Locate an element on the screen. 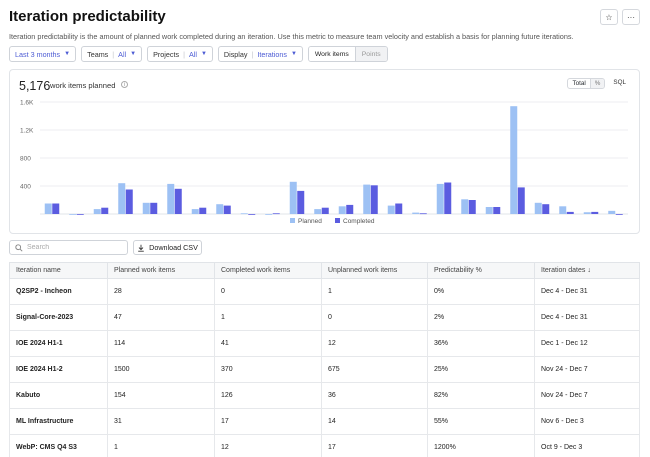  completed-cell: 12 is located at coordinates (268, 445).